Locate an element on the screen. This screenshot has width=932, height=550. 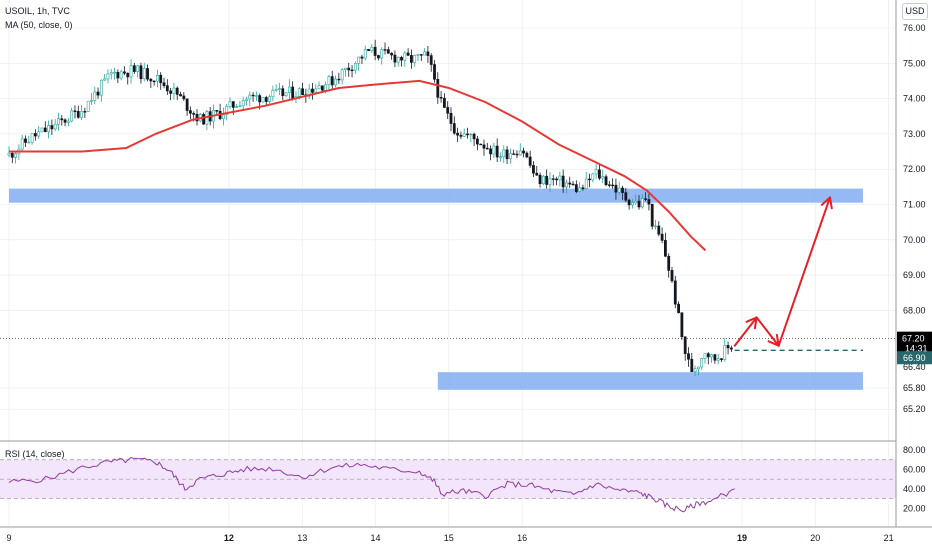
rsi-line is located at coordinates (371, 485).